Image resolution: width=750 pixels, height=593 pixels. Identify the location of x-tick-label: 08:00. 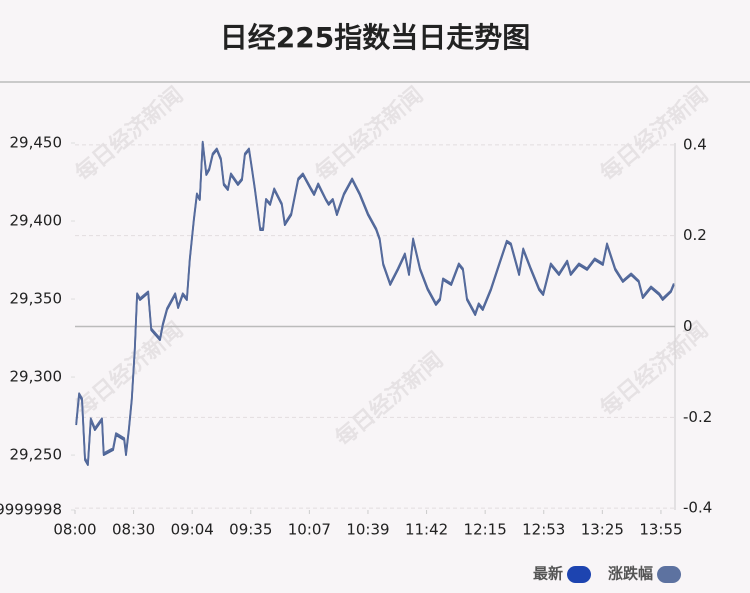
(74, 530).